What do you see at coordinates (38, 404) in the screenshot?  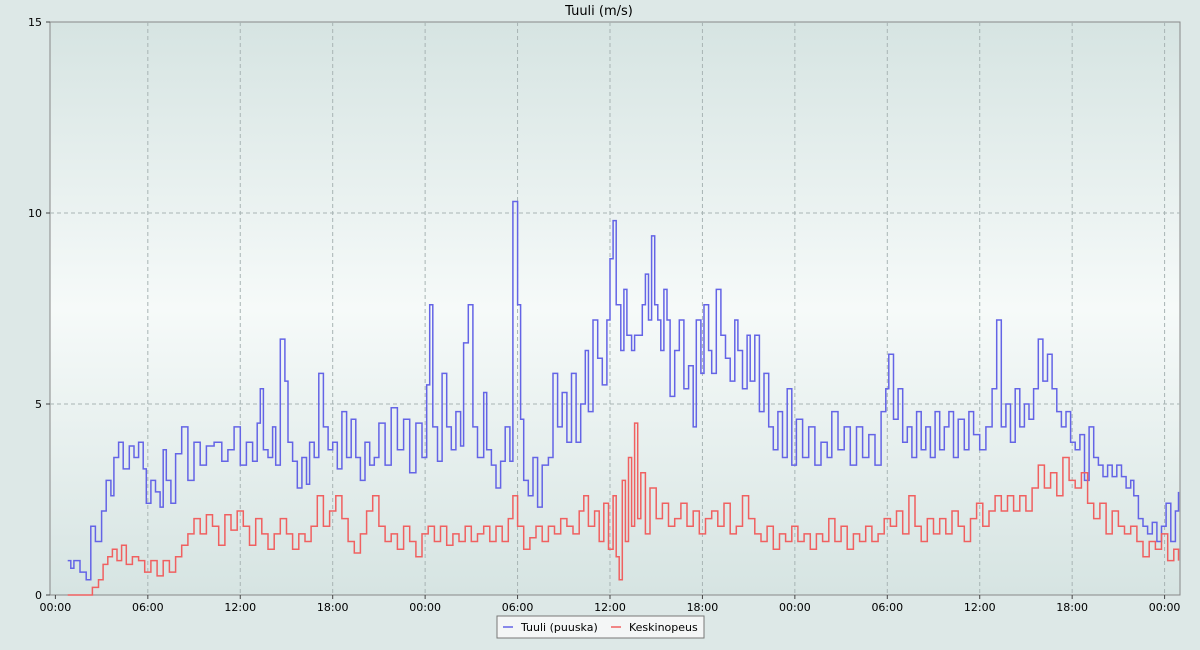 I see `y-tick-label: 5` at bounding box center [38, 404].